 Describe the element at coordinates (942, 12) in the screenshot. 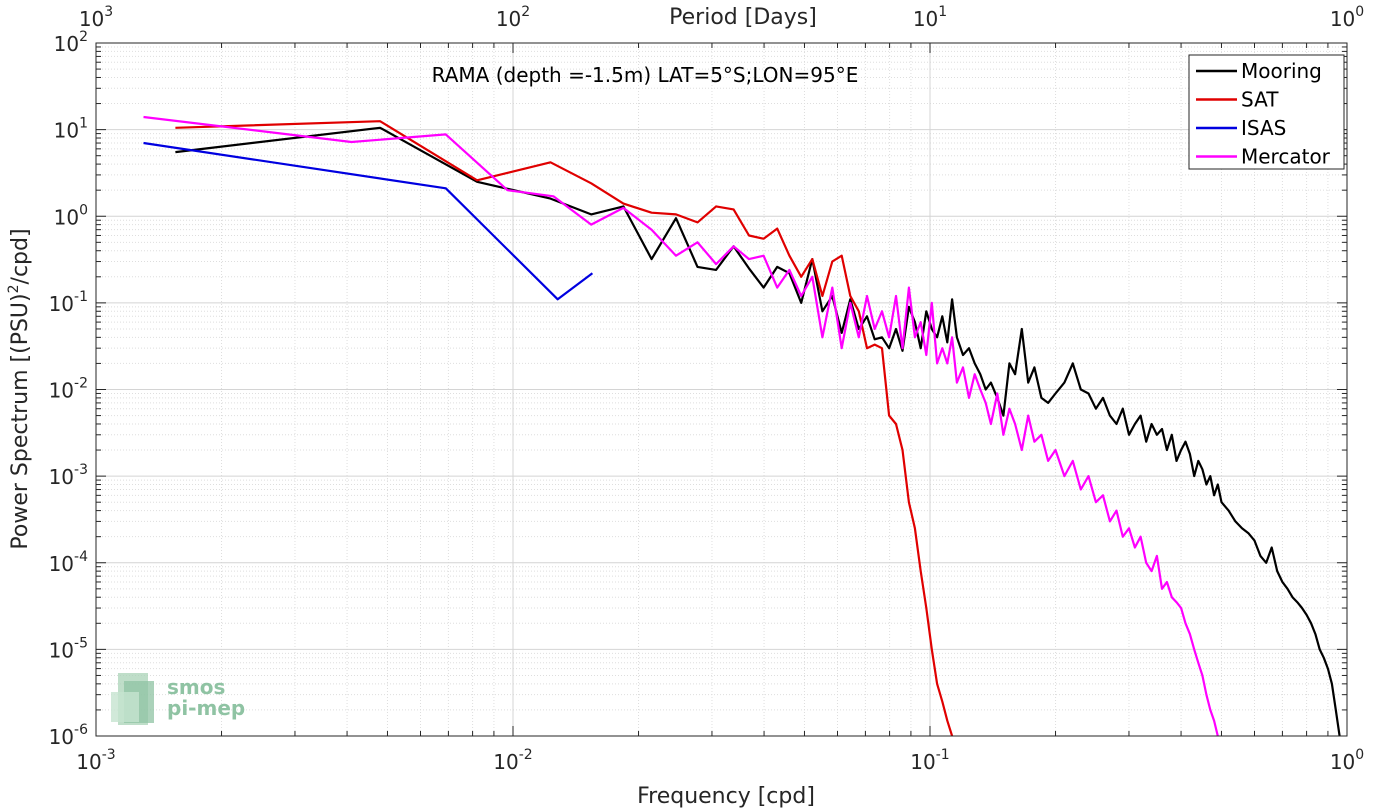

I see `top-tick-label-exp: 1` at that location.